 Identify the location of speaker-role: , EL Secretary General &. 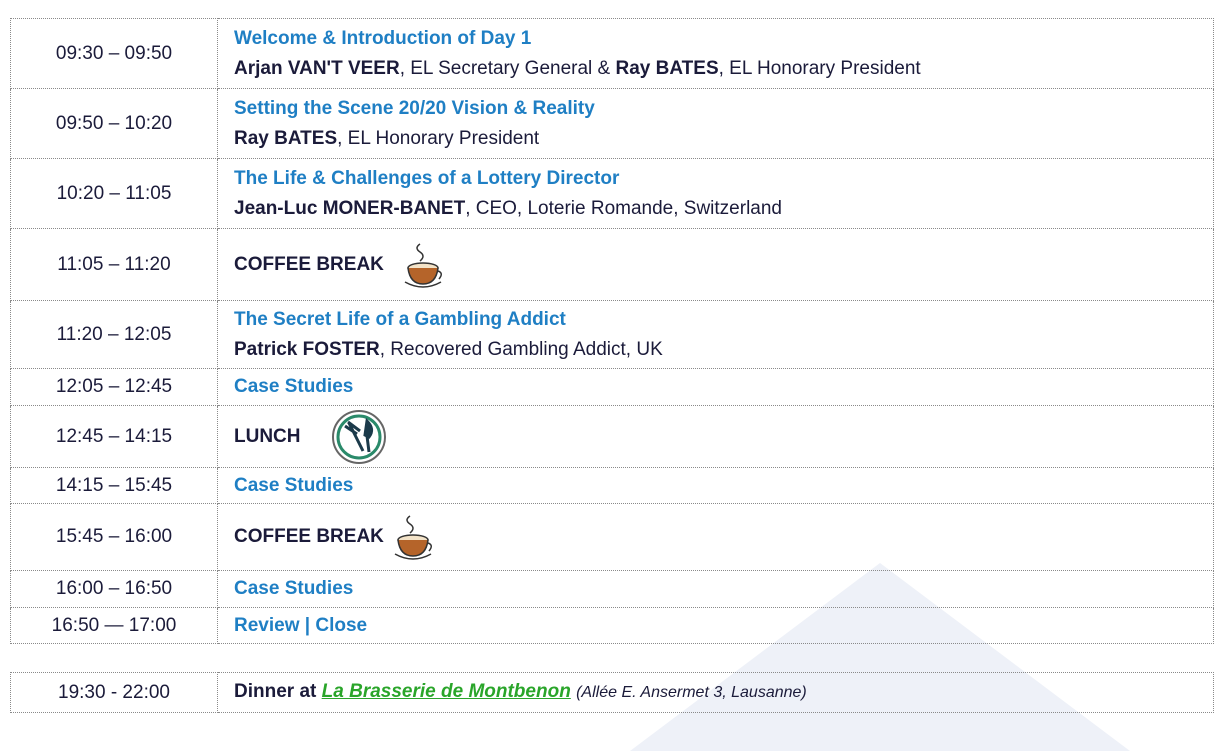
(507, 68).